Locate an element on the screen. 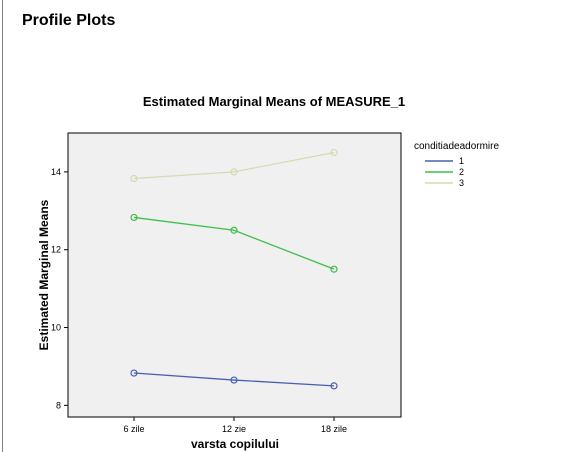 This screenshot has height=452, width=576. left-rule is located at coordinates (2, 226).